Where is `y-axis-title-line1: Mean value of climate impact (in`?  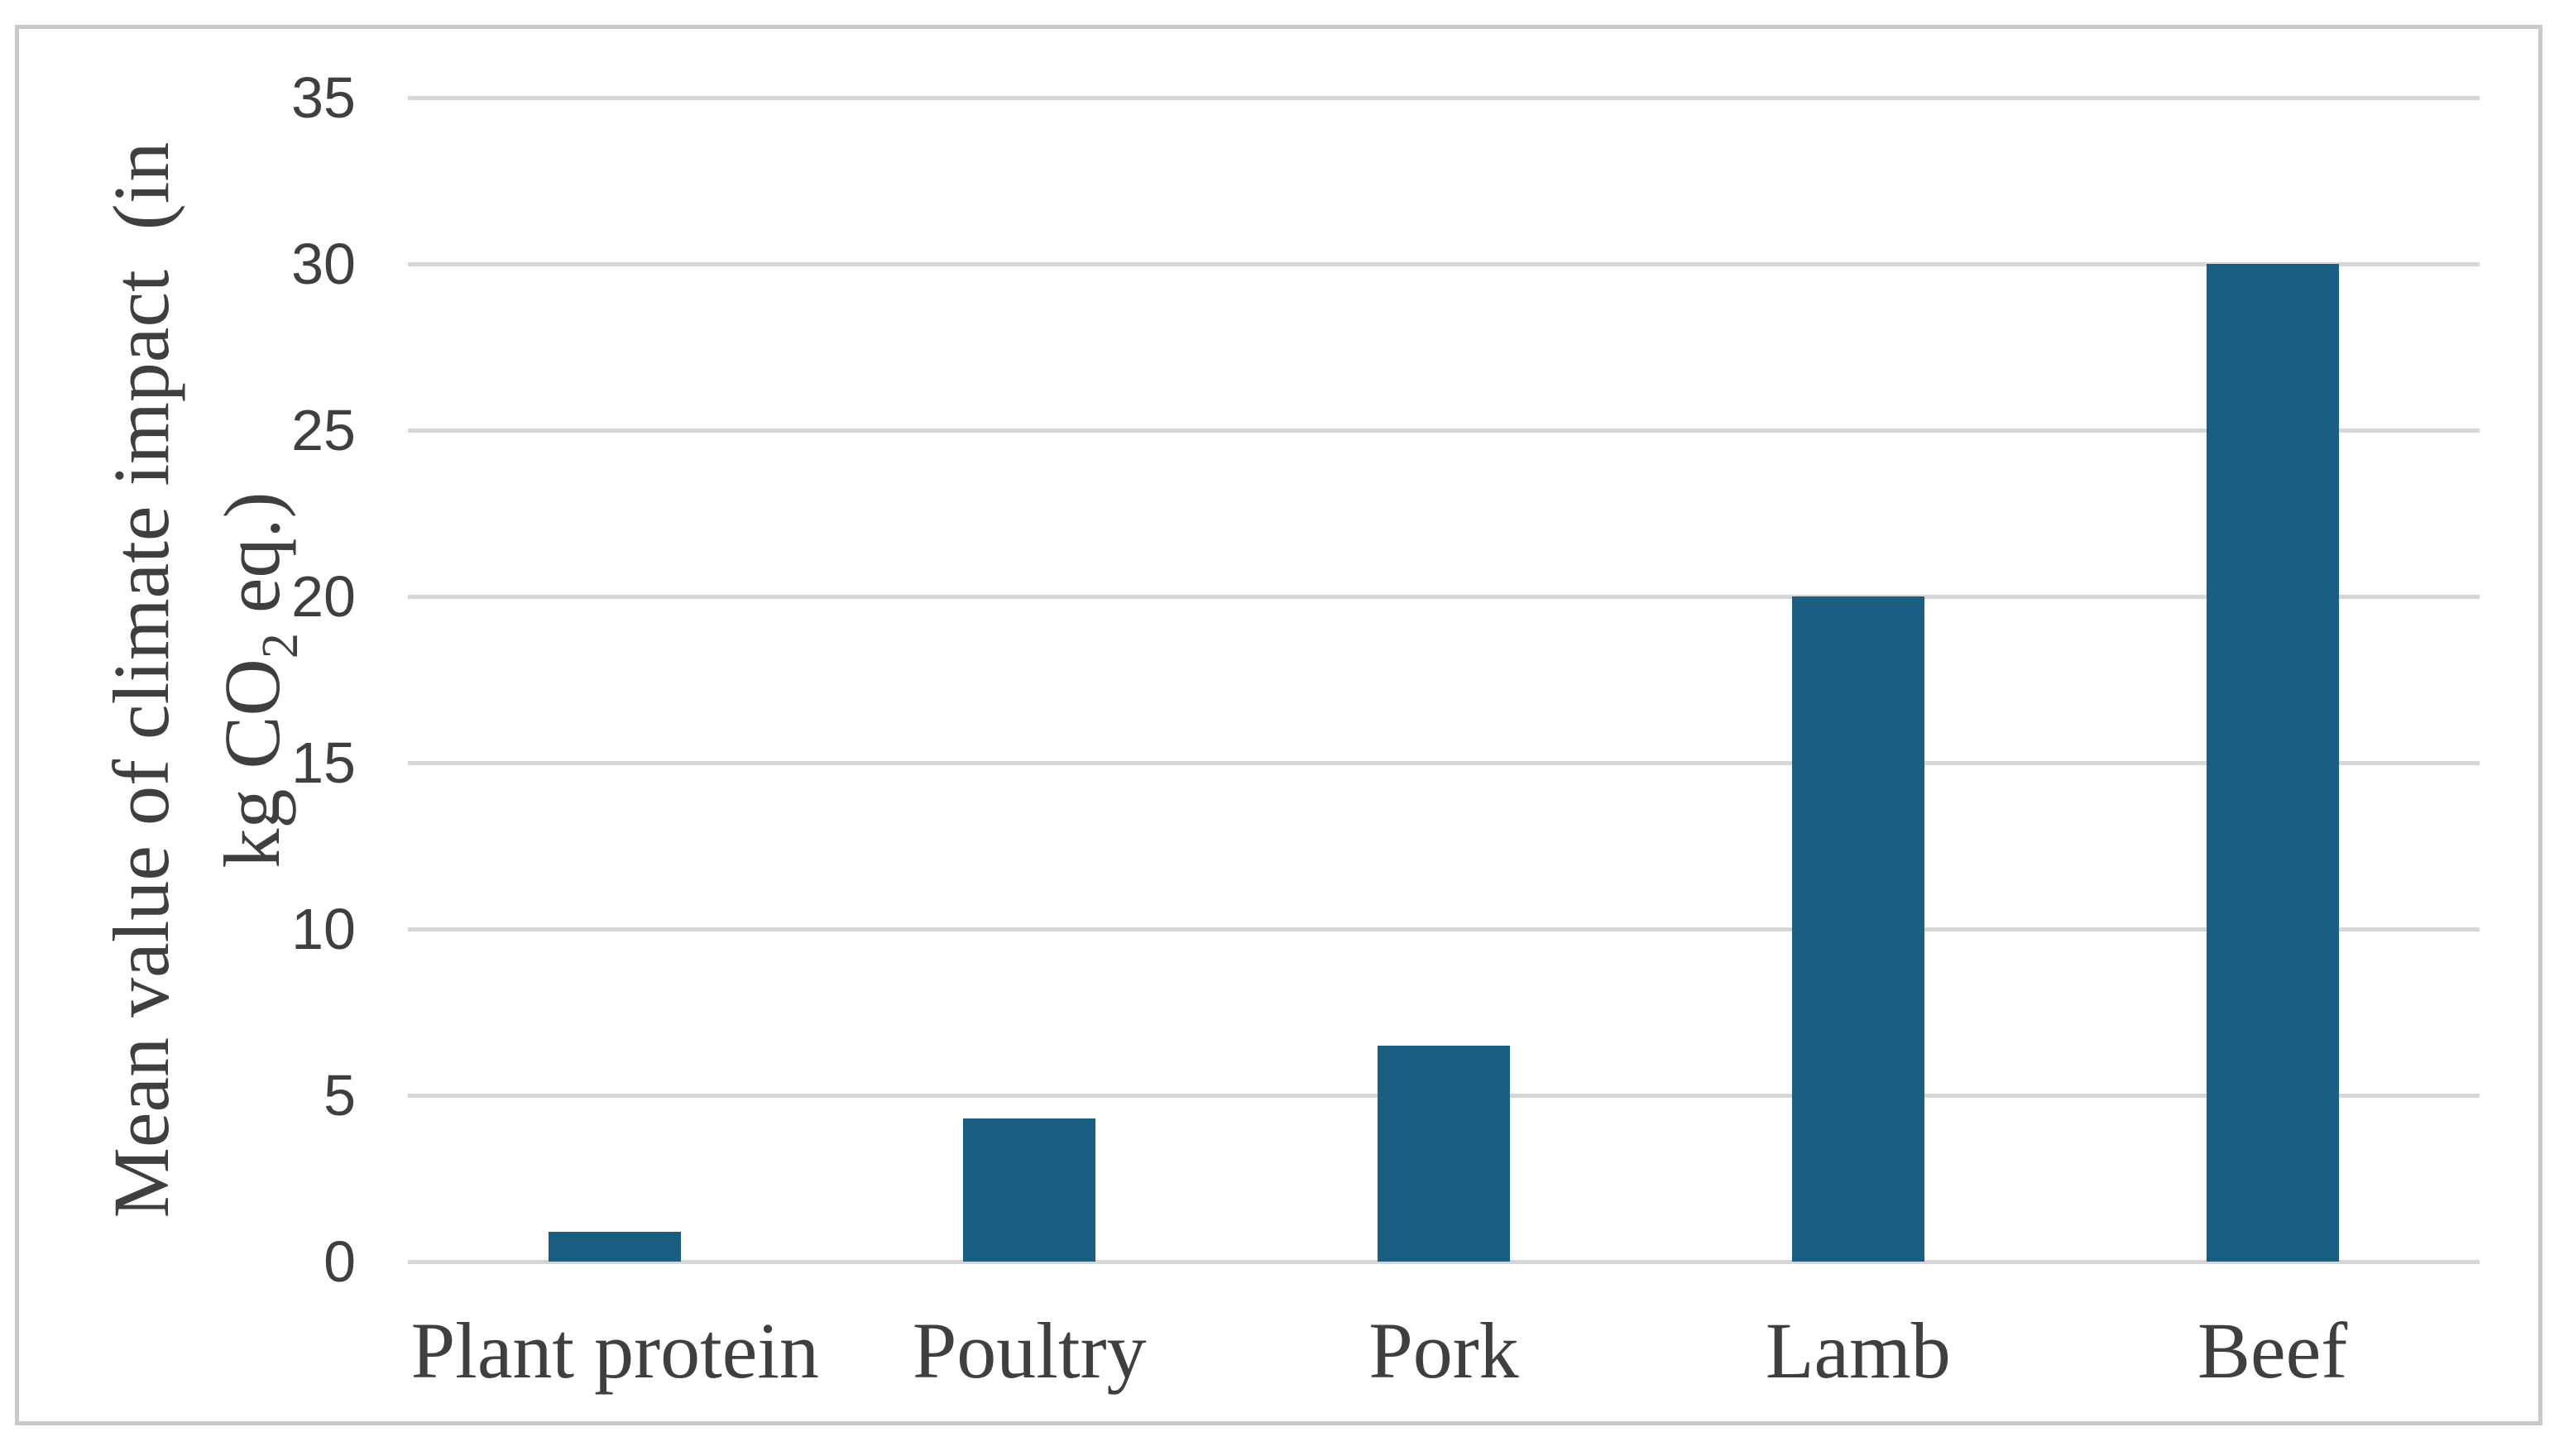
y-axis-title-line1: Mean value of climate impact (in is located at coordinates (141, 680).